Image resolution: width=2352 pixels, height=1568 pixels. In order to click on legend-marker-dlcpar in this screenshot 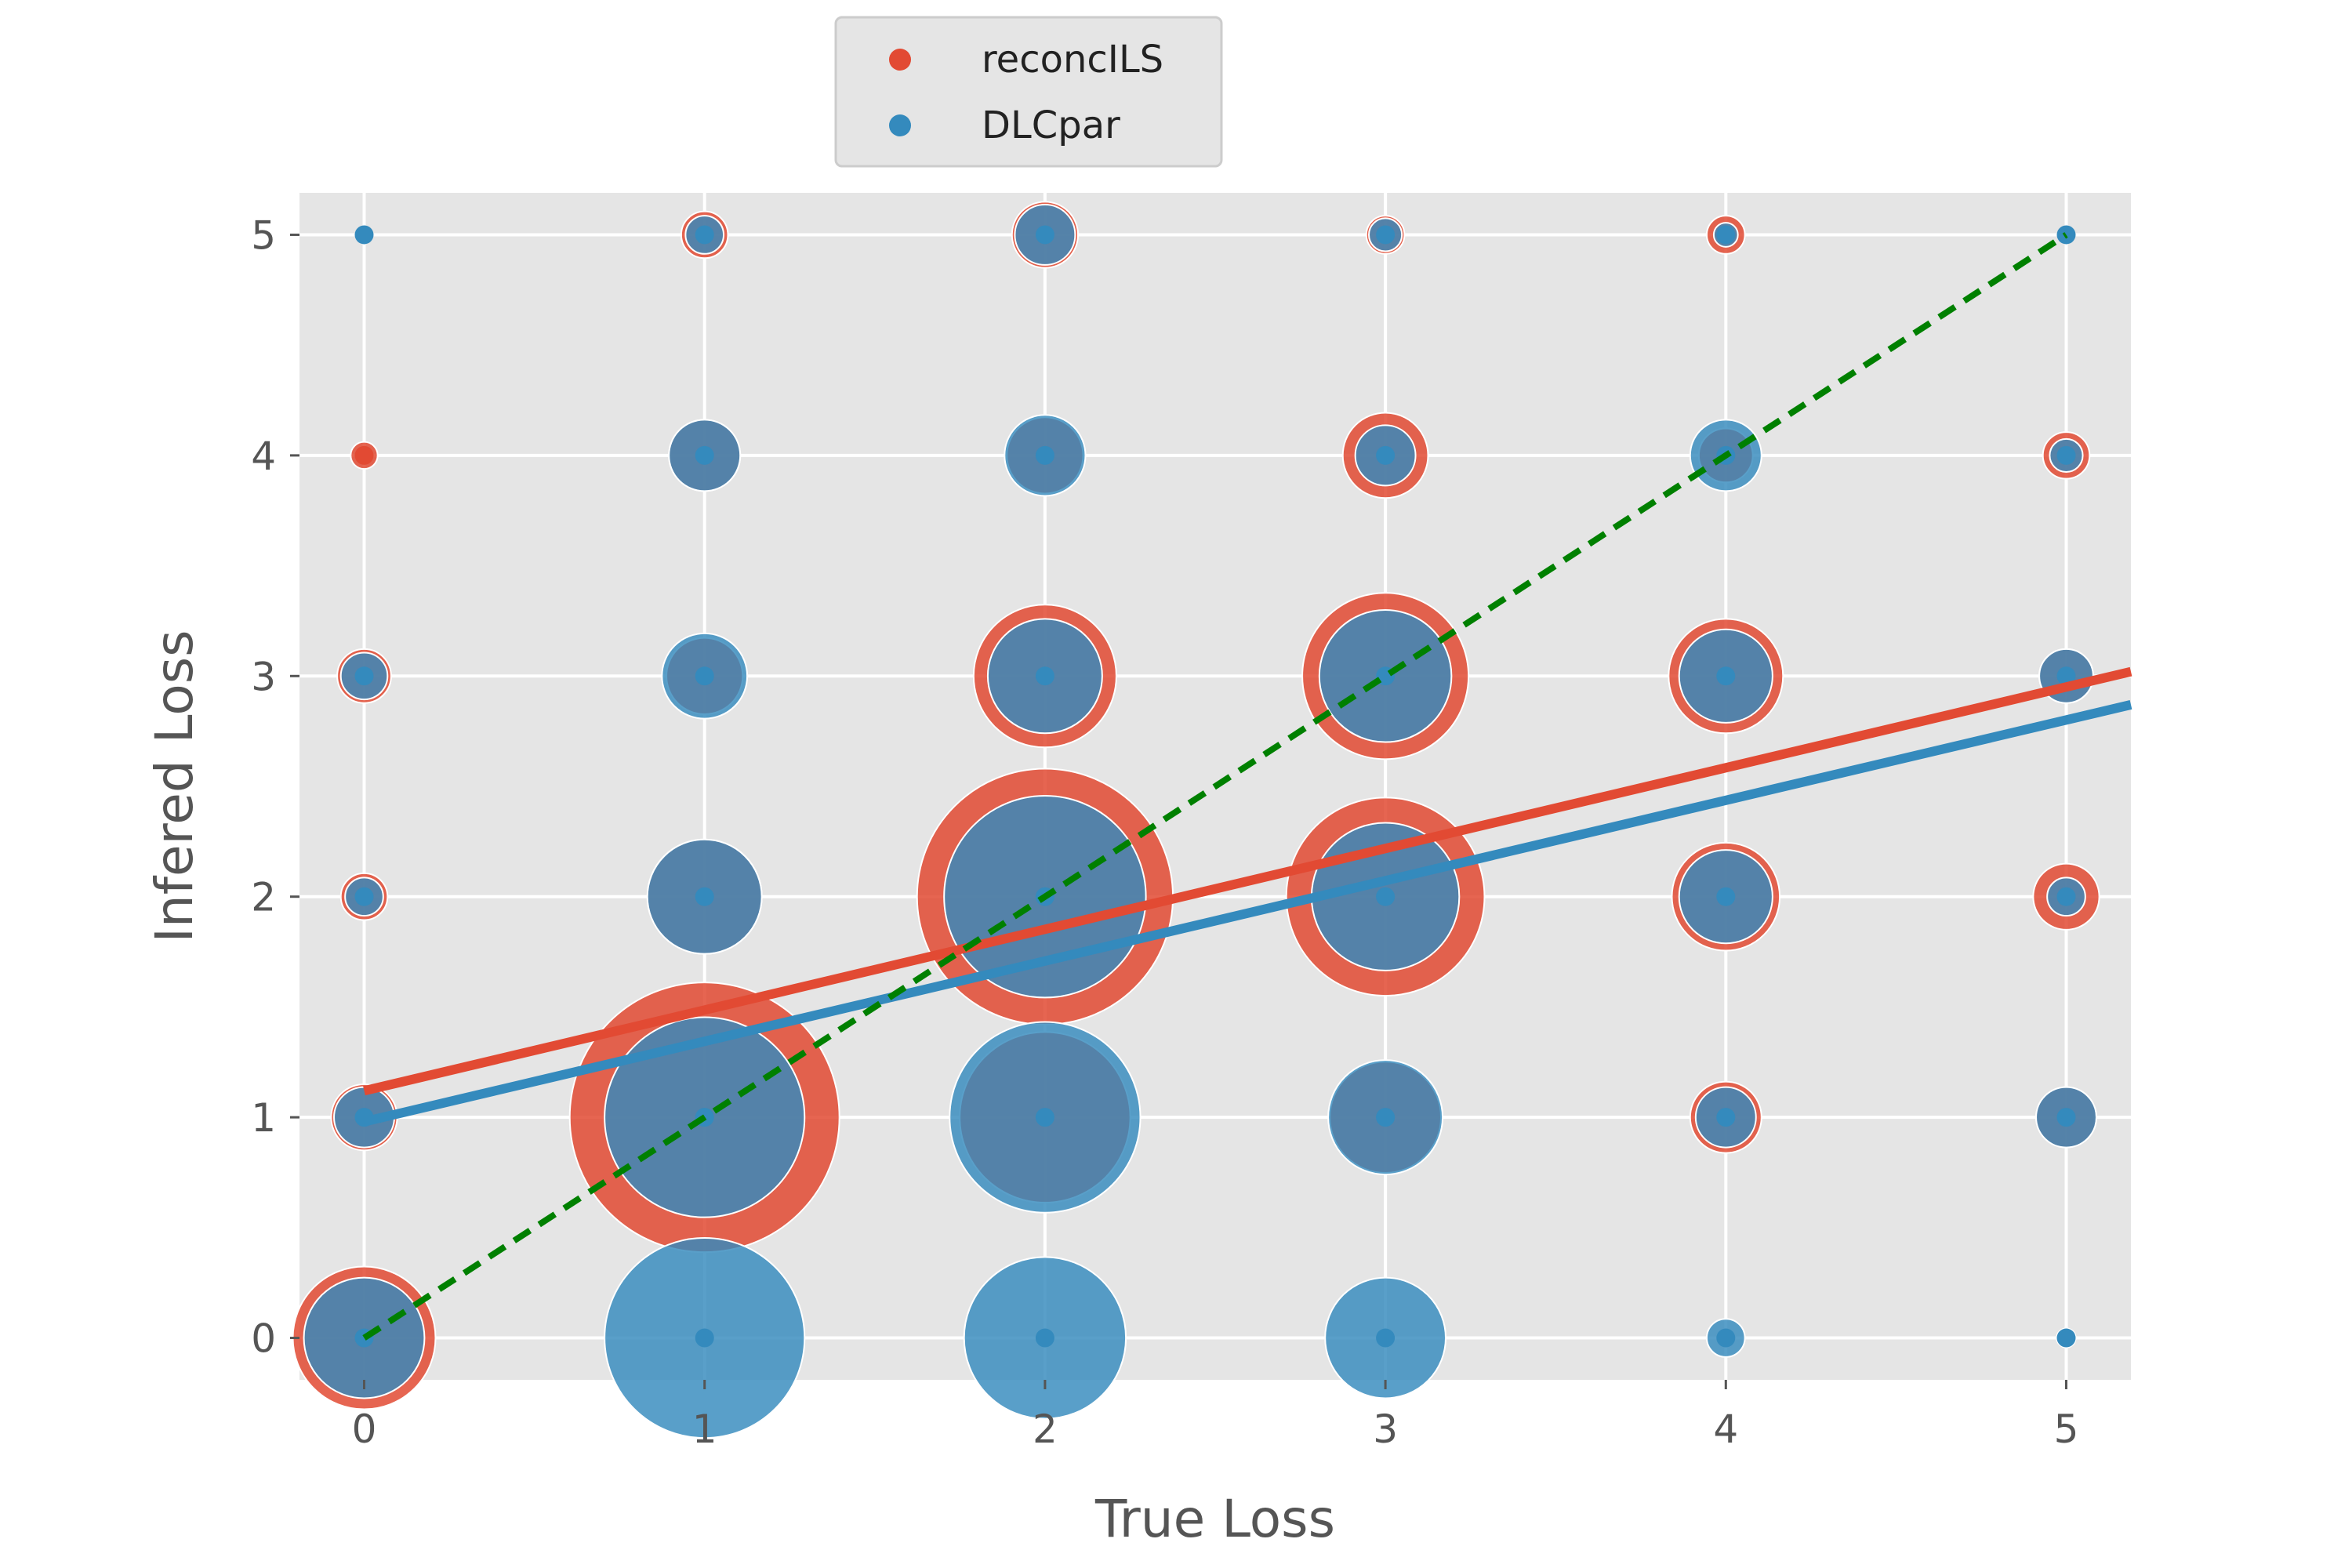, I will do `click(900, 125)`.